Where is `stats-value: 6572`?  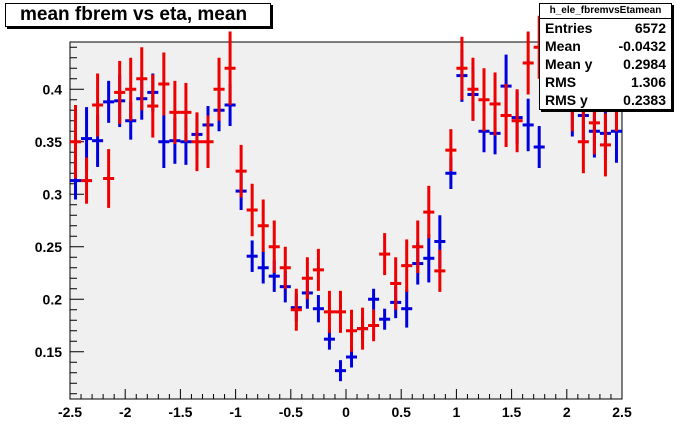 stats-value: 6572 is located at coordinates (650, 28).